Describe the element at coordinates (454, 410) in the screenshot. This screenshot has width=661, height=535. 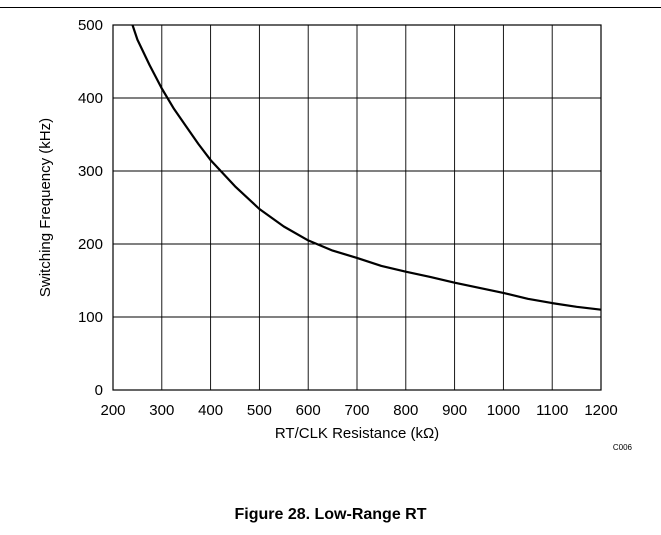
I see `x-tick-label: 900` at that location.